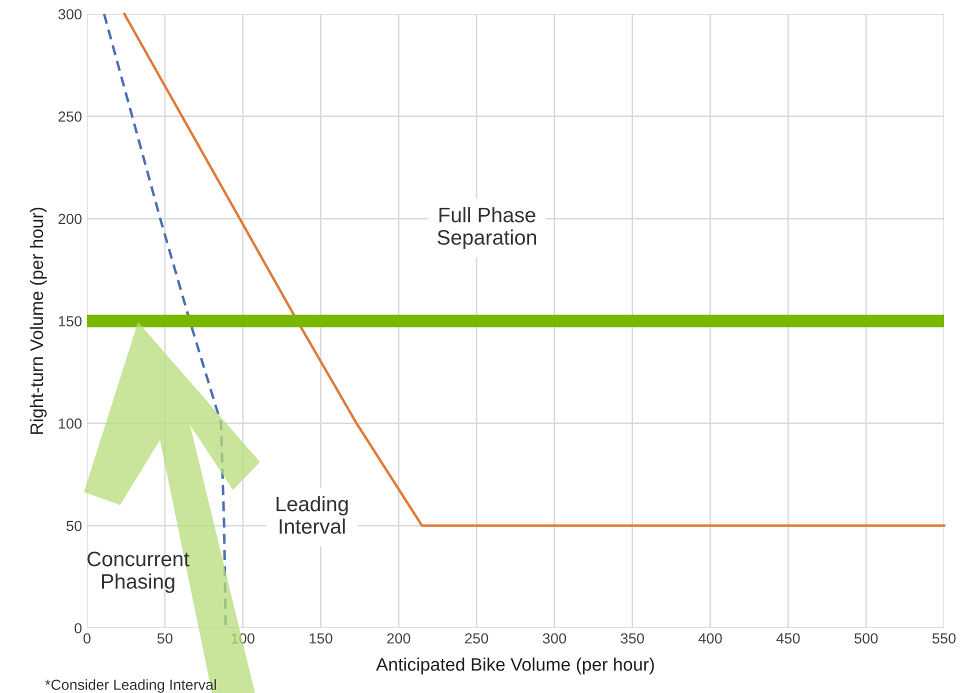  What do you see at coordinates (139, 572) in the screenshot?
I see `annotation: Concurrent Phasing` at bounding box center [139, 572].